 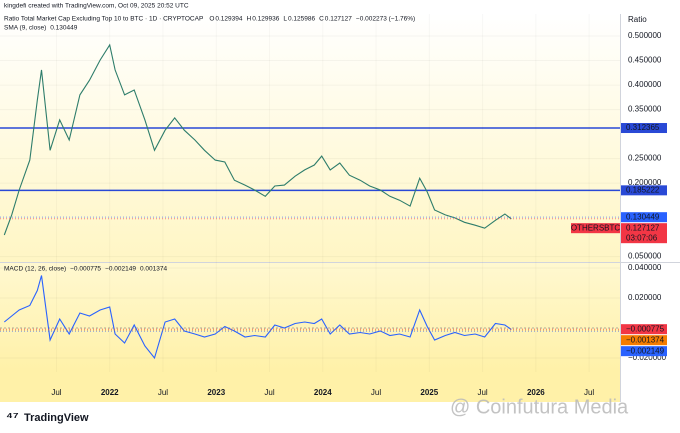 What do you see at coordinates (647, 357) in the screenshot?
I see `y-tick-label: −0.020000` at bounding box center [647, 357].